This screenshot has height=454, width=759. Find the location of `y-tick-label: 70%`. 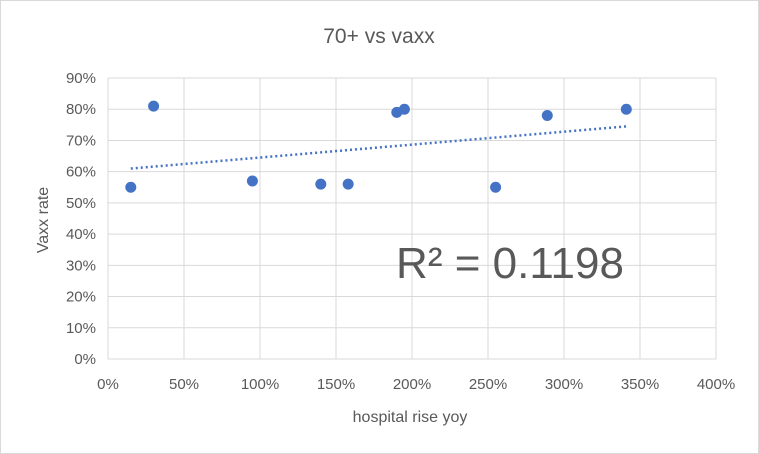

y-tick-label: 70% is located at coordinates (81, 140).